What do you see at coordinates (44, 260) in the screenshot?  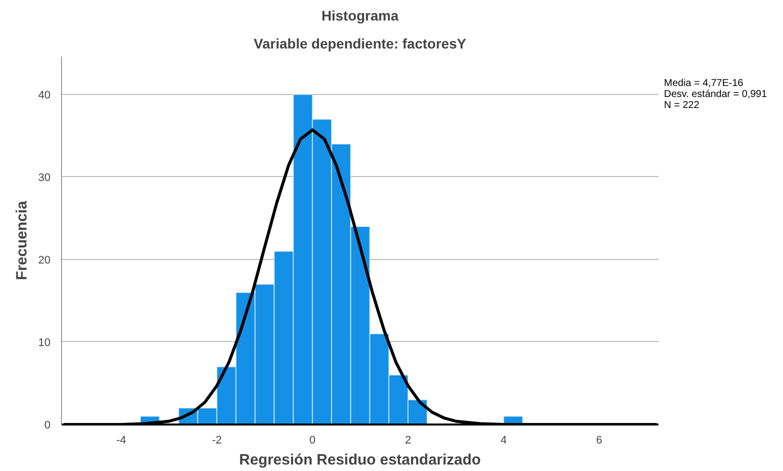 I see `y-tick-label: 20` at bounding box center [44, 260].